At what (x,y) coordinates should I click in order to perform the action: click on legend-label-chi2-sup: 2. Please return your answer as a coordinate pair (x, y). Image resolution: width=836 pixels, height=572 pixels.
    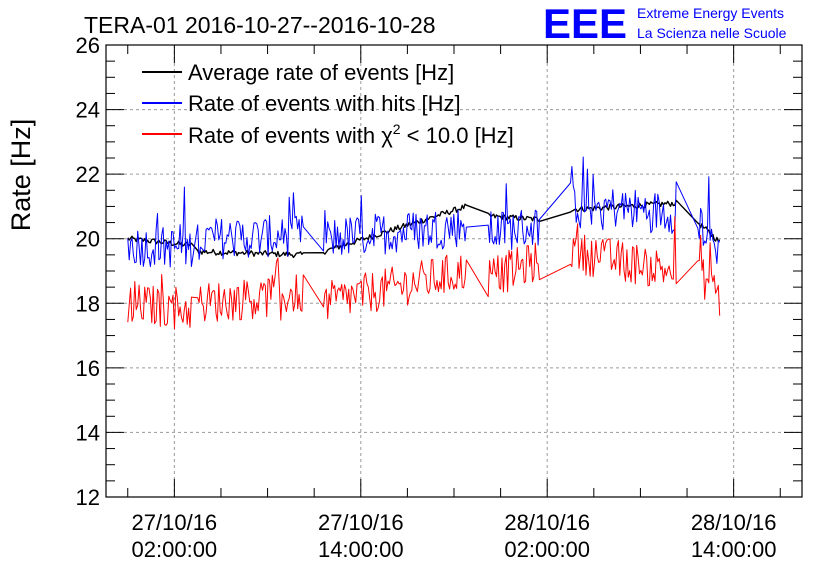
    Looking at the image, I should click on (397, 129).